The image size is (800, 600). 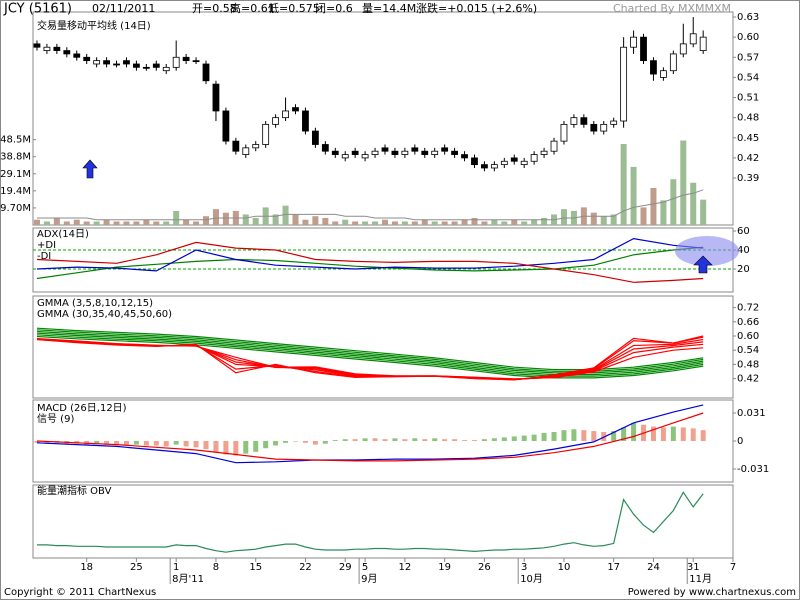 I want to click on x-tick-label: 5, so click(x=365, y=567).